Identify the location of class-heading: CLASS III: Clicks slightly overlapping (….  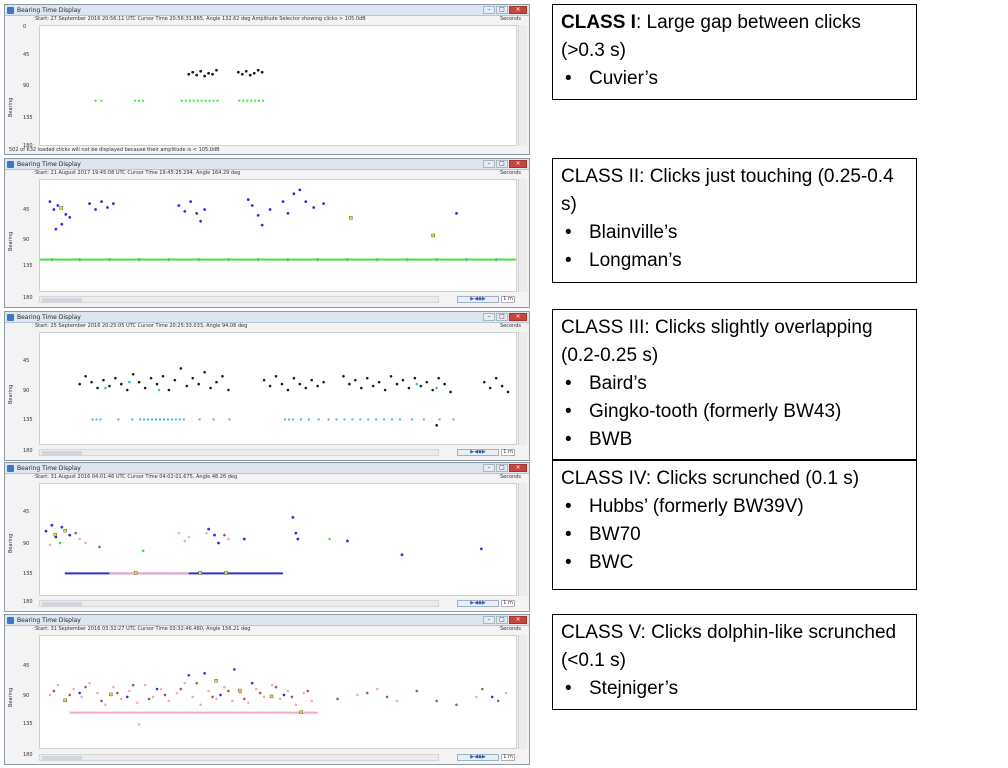
(717, 341).